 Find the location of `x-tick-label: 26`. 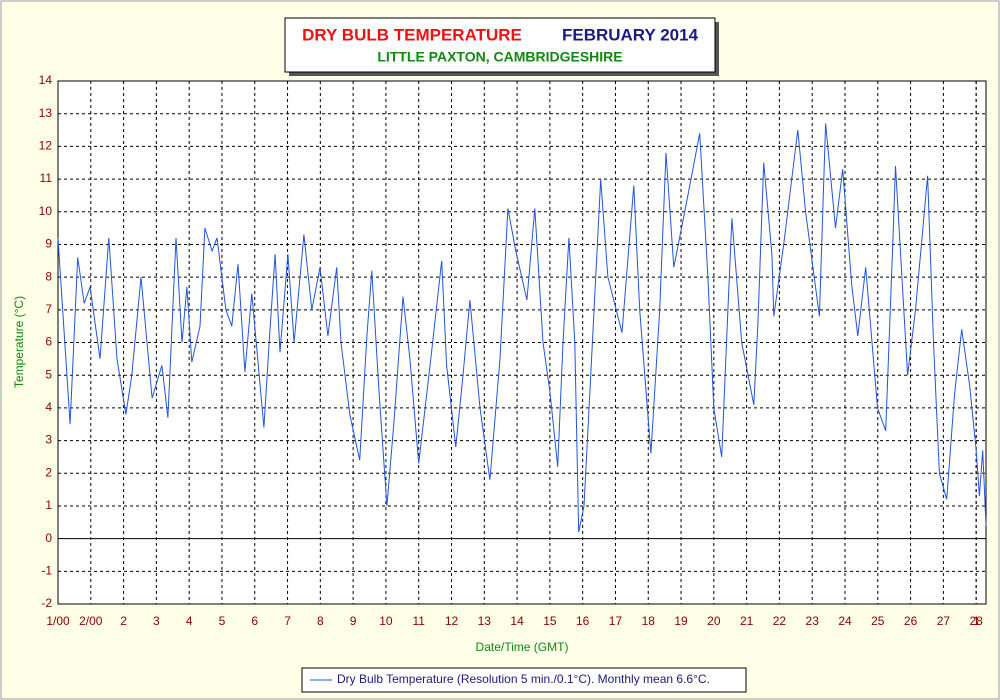

x-tick-label: 26 is located at coordinates (911, 621).